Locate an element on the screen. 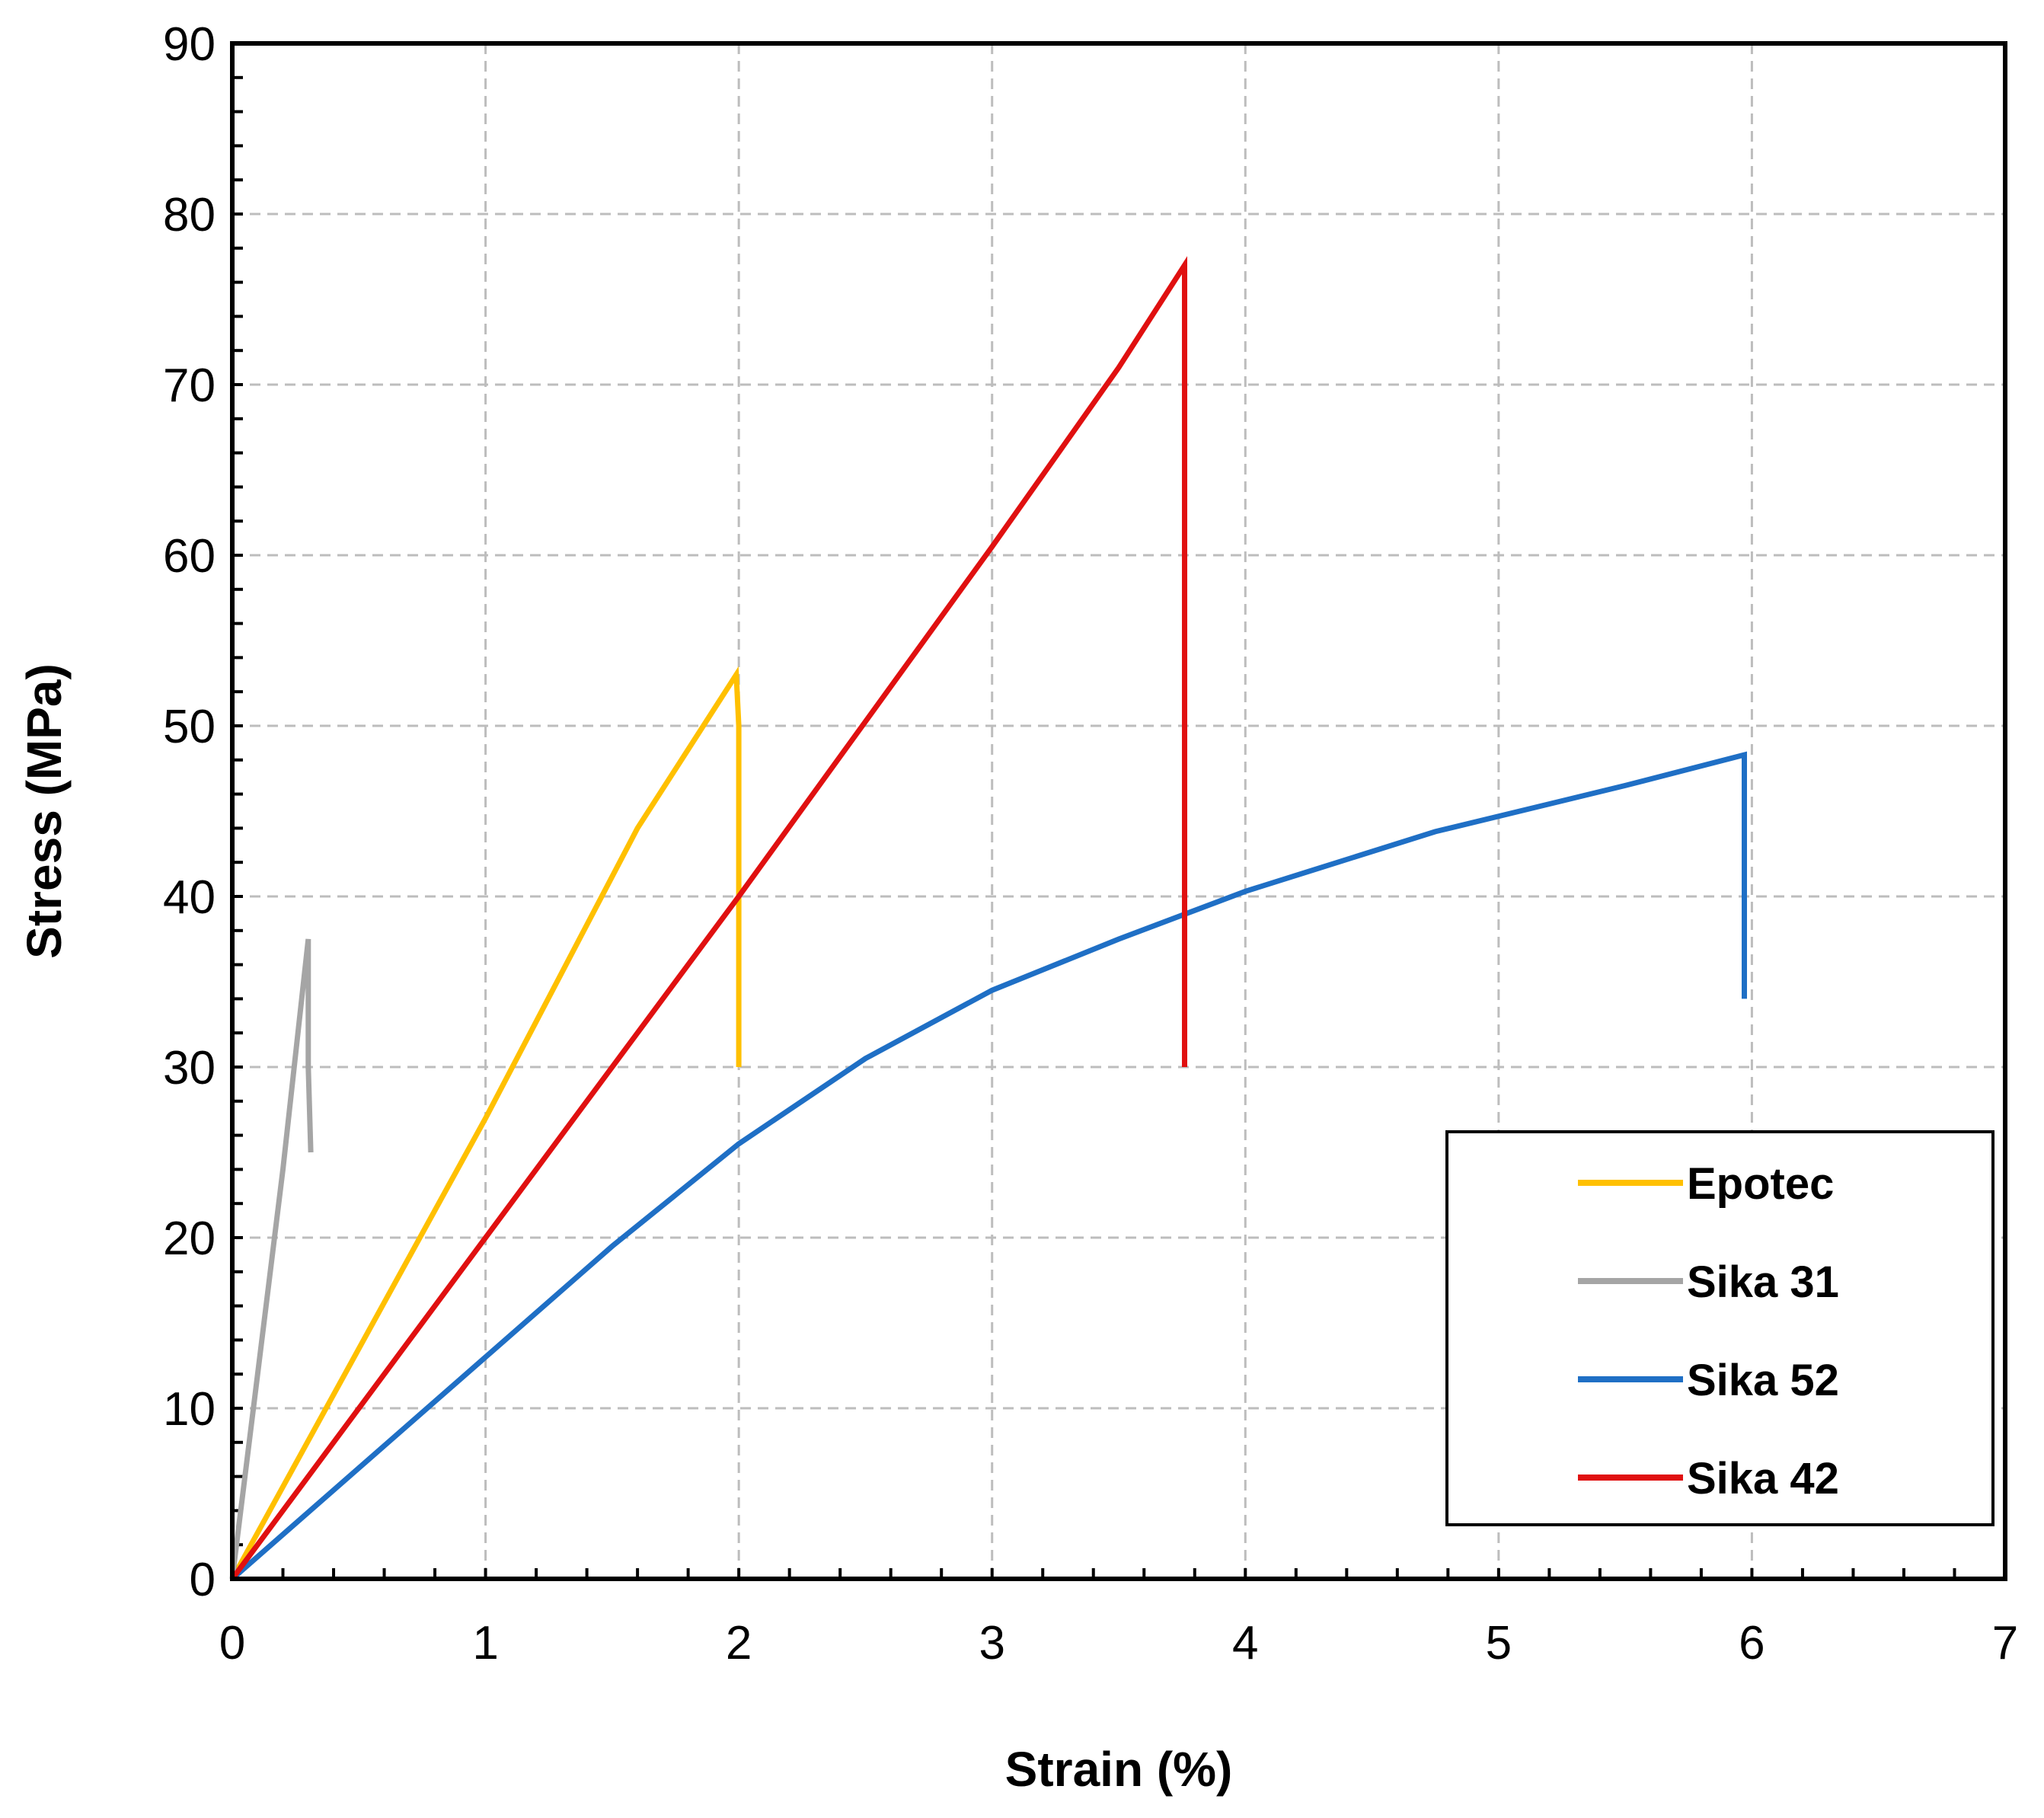 This screenshot has width=2044, height=1818. y-tick-label-9: 90 is located at coordinates (189, 45).